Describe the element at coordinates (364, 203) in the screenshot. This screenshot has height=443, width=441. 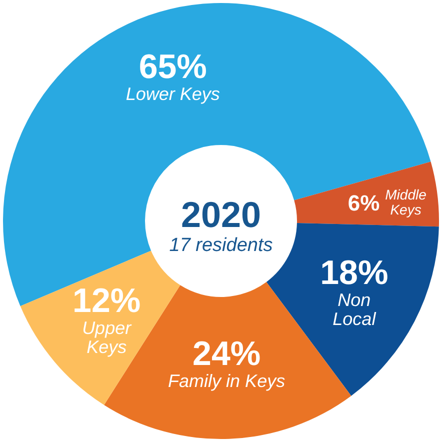
I see `data-label: 6%` at that location.